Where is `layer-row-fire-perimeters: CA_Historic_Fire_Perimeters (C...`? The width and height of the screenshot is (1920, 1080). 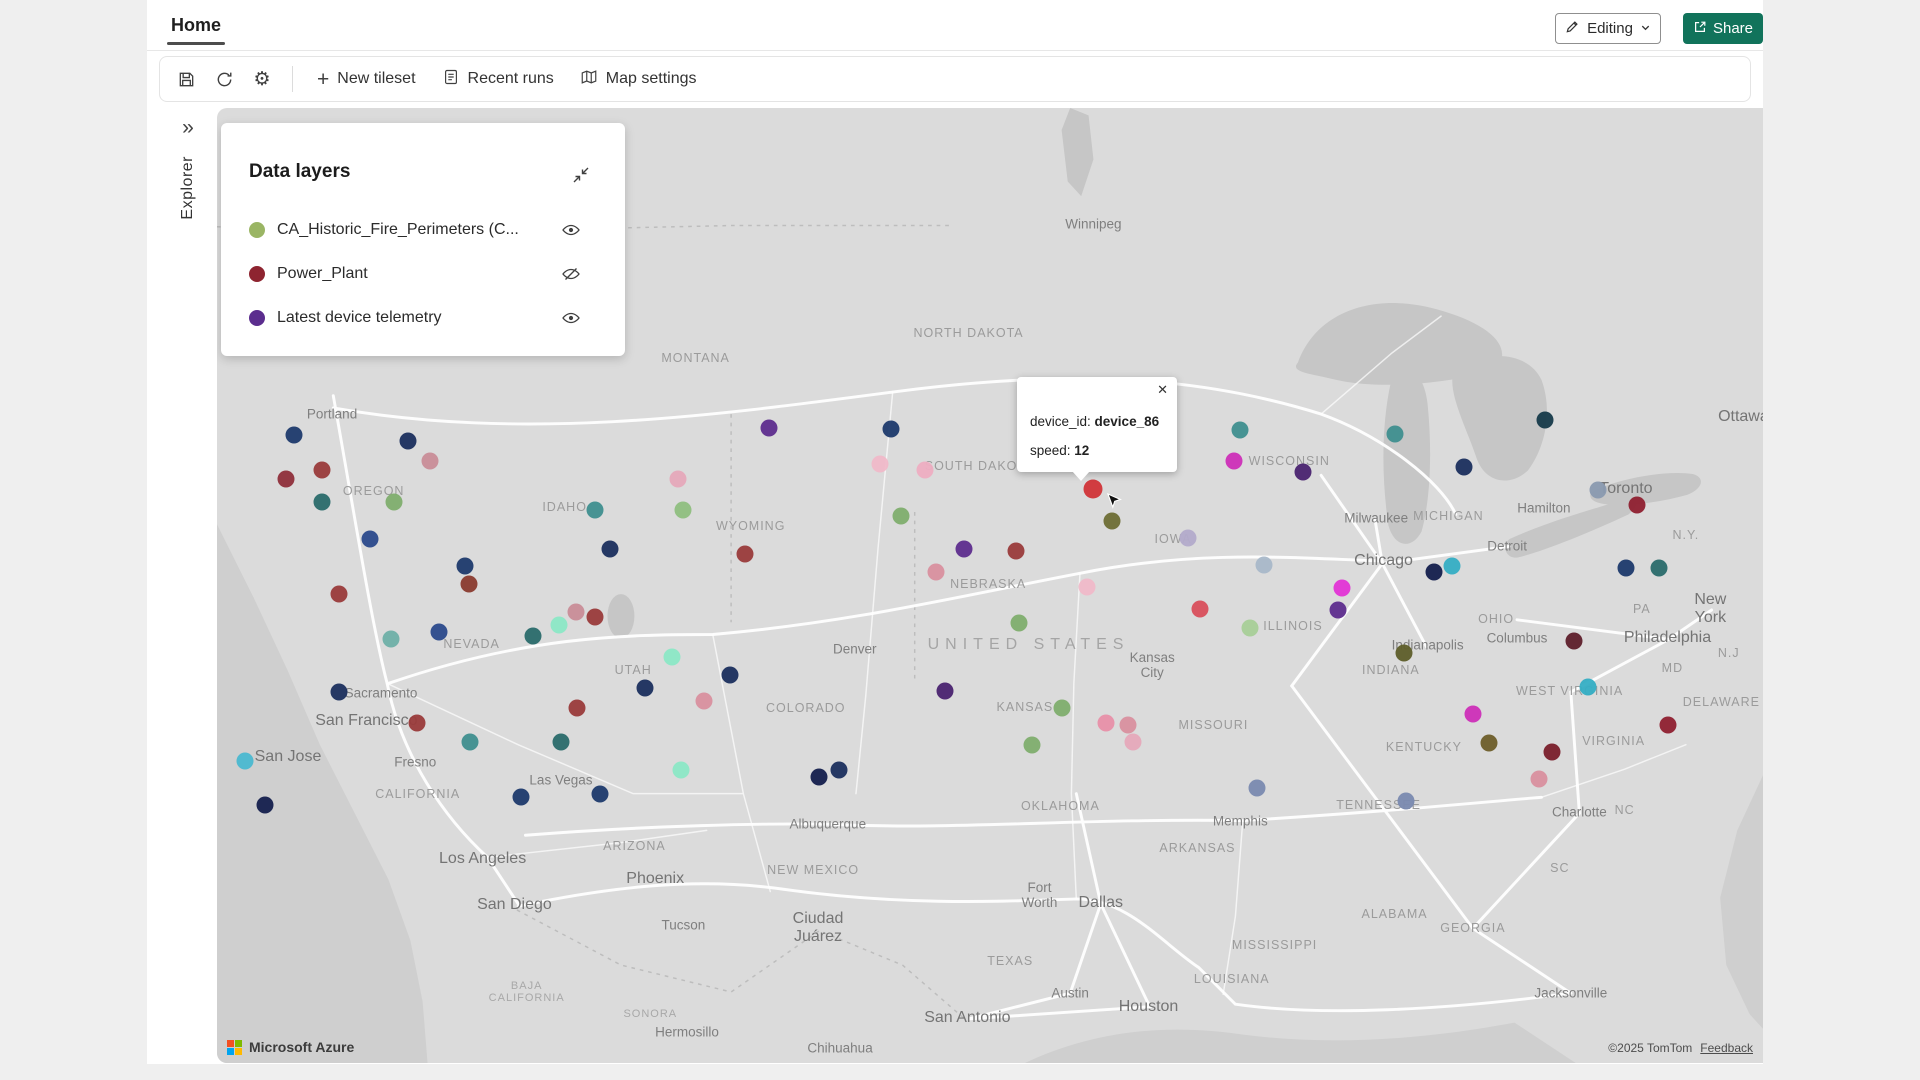 layer-row-fire-perimeters: CA_Historic_Fire_Perimeters (C... is located at coordinates (415, 230).